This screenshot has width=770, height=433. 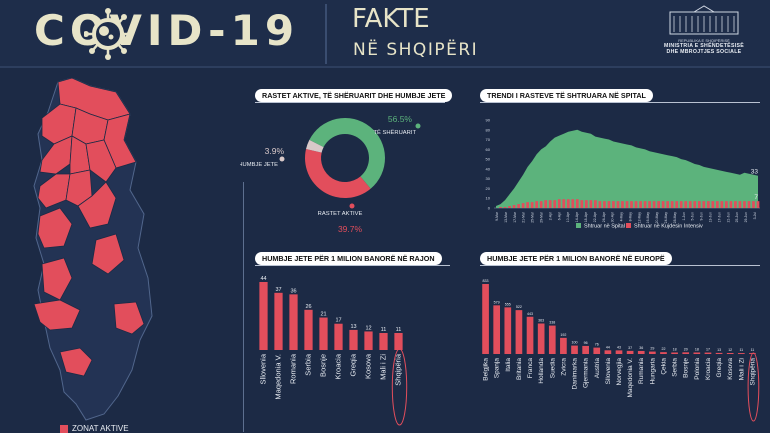 I want to click on bar-value-label: 522, so click(x=519, y=307).